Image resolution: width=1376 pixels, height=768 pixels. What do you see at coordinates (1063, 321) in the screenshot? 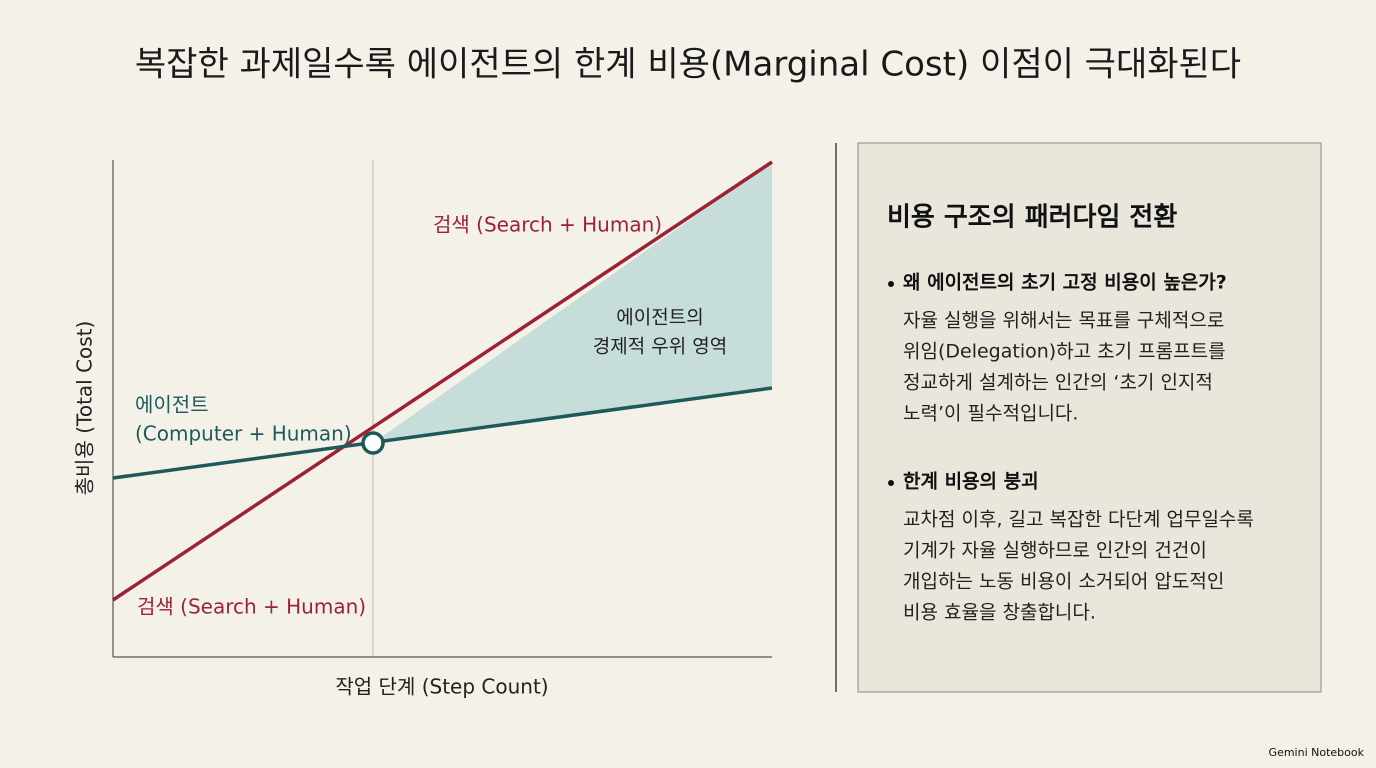
I see `bullet-text: 자율 실행을 위해서는 목표를 구체적으로` at bounding box center [1063, 321].